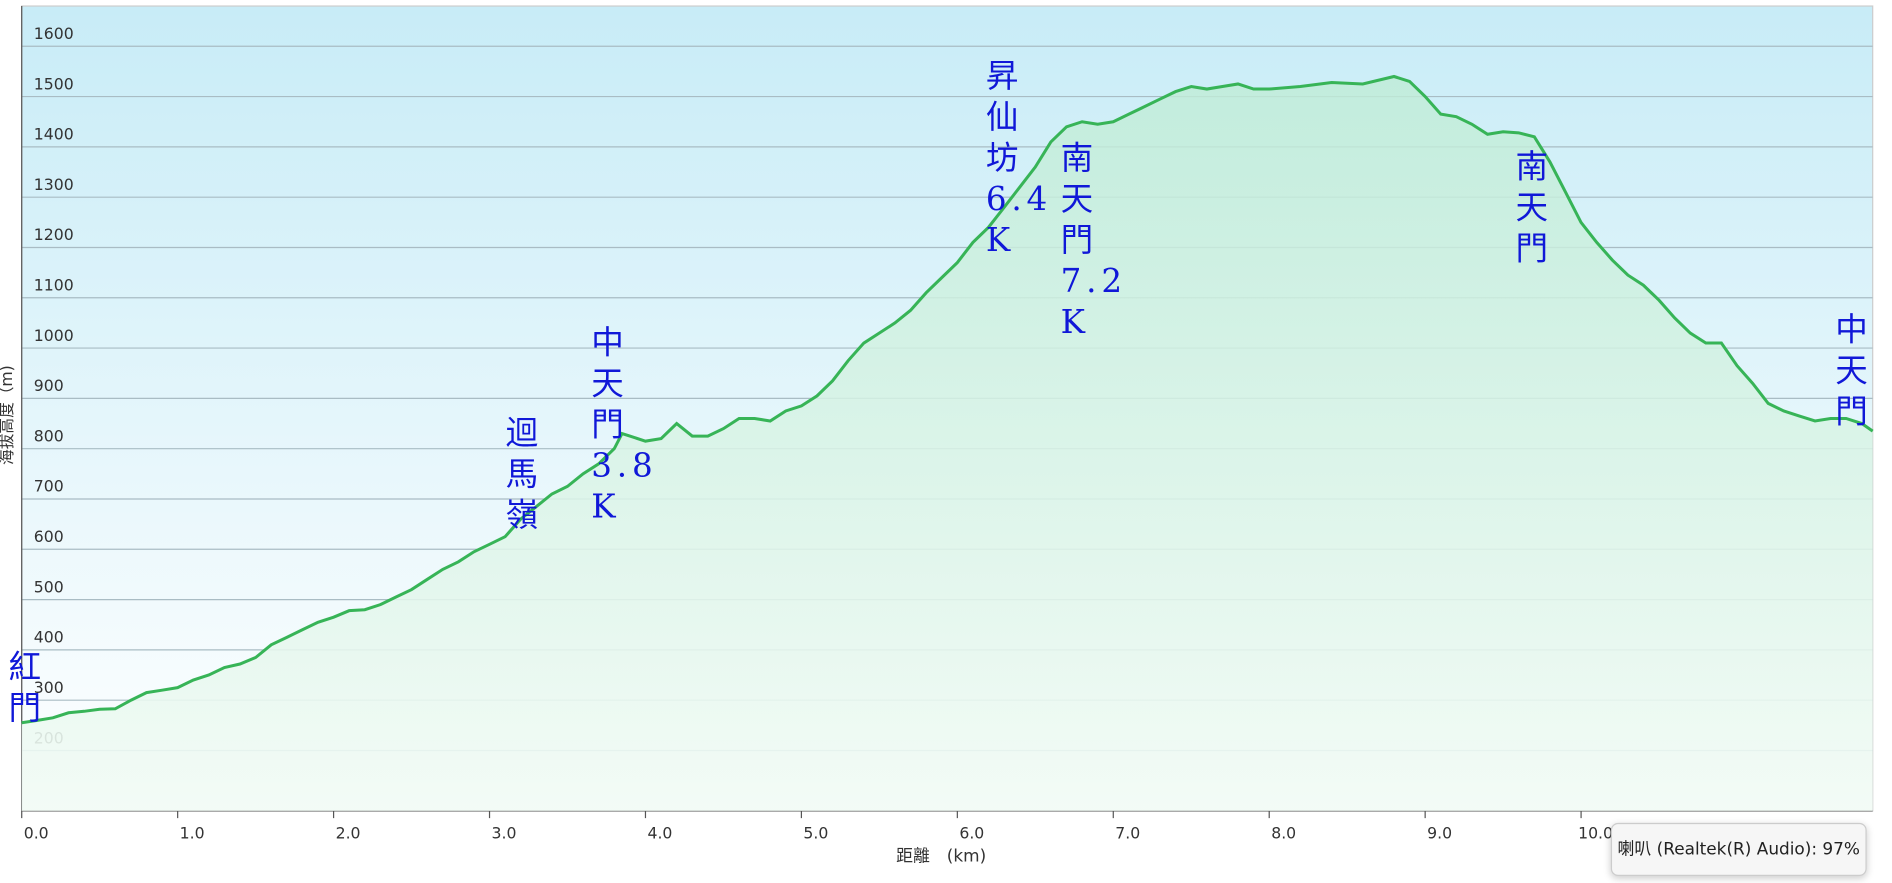 This screenshot has width=1892, height=883. I want to click on y-tick-label: 1200, so click(54, 234).